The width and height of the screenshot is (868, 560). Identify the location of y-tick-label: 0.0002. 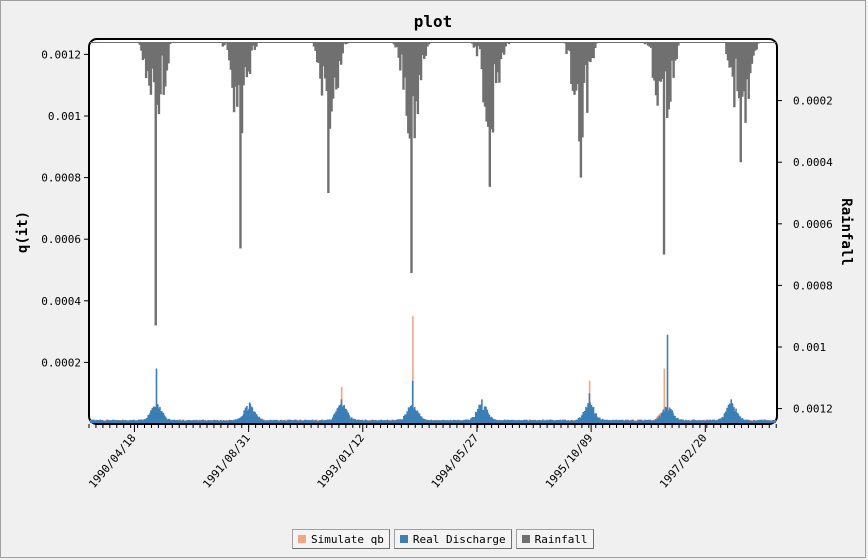
(61, 362).